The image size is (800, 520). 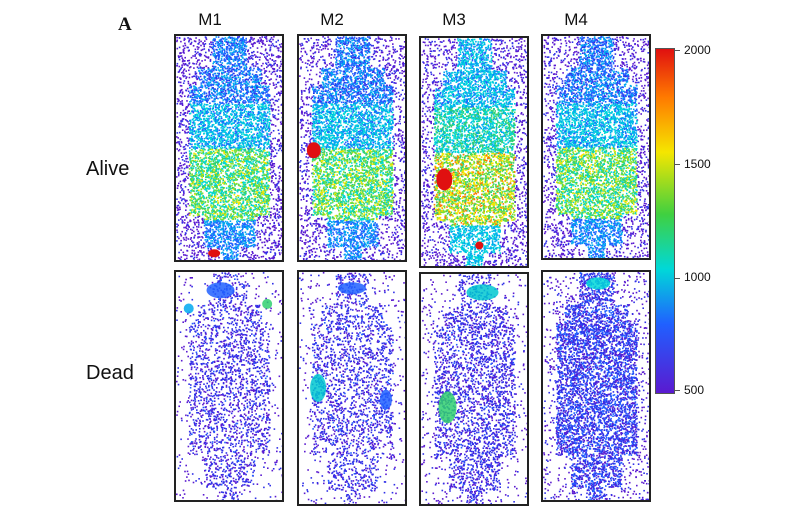 I want to click on scan-dead-m4, so click(x=596, y=386).